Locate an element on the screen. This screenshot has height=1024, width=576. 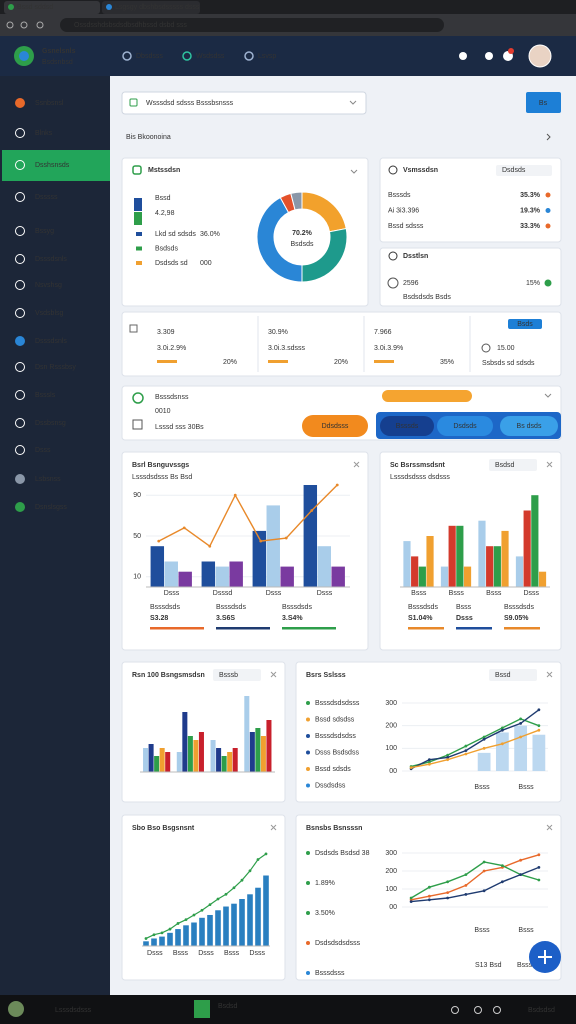
stat-label: Bsssdsds is located at coordinates (231, 607).